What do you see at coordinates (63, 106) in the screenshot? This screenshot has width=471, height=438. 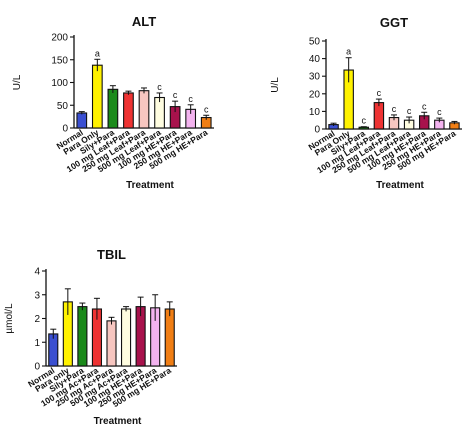 I see `alt-y-tick-label: 50` at bounding box center [63, 106].